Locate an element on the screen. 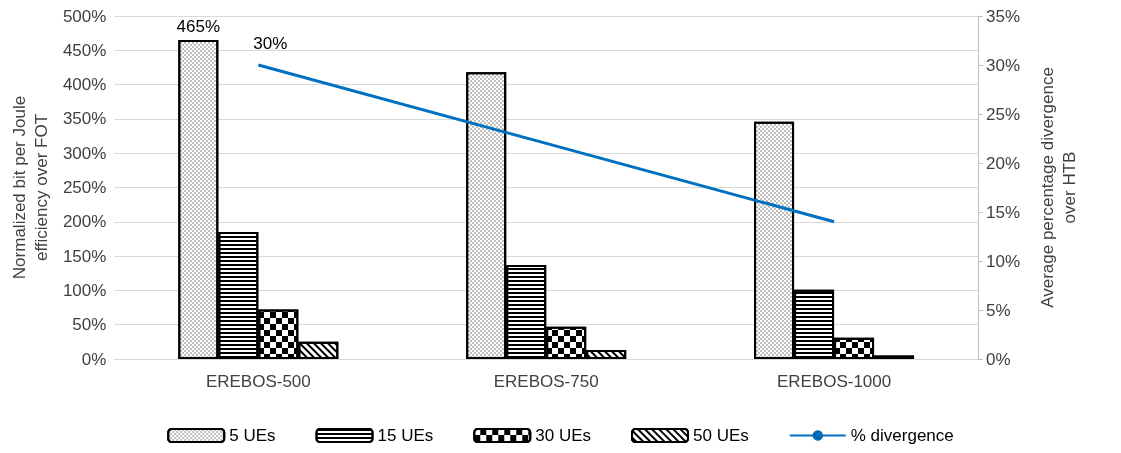 This screenshot has width=1121, height=453. legend-label: 5 UEs is located at coordinates (252, 435).